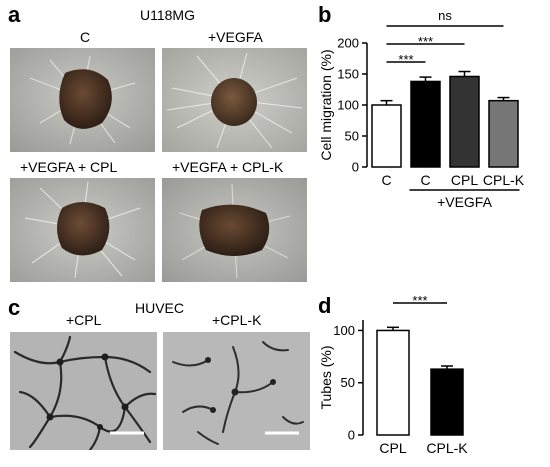  What do you see at coordinates (167, 15) in the screenshot?
I see `panel-a-cell-line: U118MG` at bounding box center [167, 15].